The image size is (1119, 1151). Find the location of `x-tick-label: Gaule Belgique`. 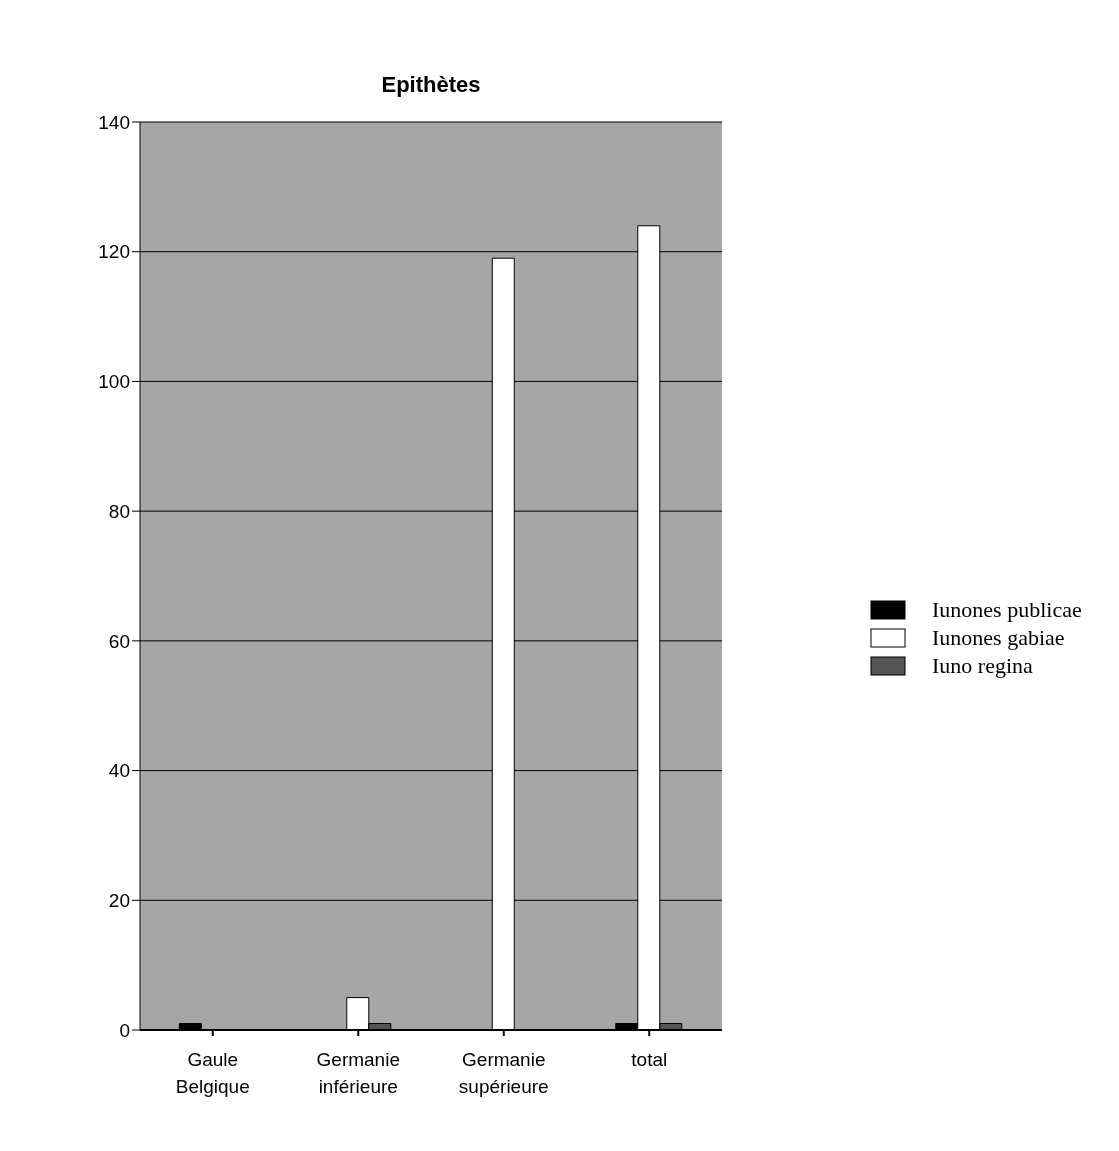

x-tick-label: Gaule Belgique is located at coordinates (212, 1073).